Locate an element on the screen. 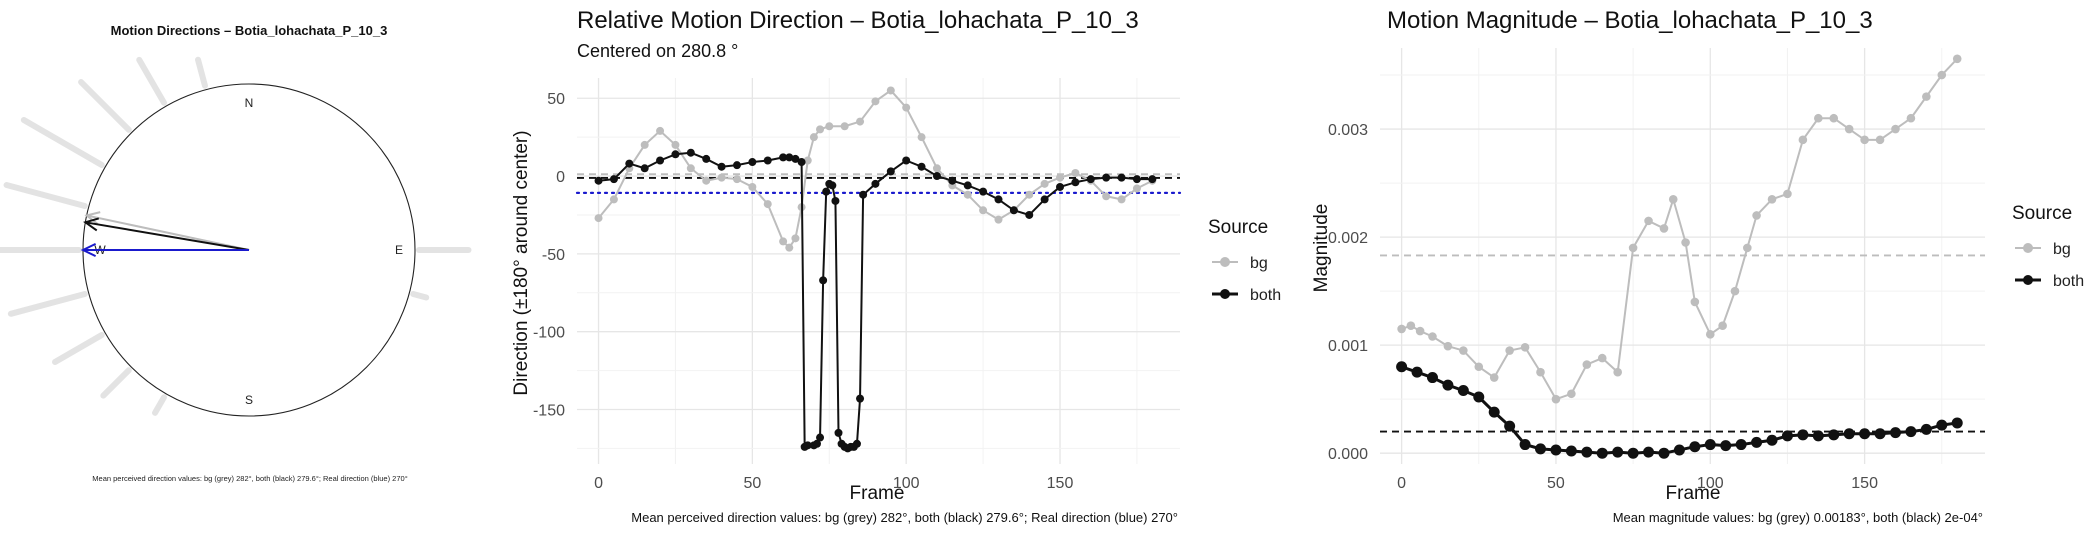 The width and height of the screenshot is (2100, 533). y-tick-label: 0.002 is located at coordinates (1348, 238).